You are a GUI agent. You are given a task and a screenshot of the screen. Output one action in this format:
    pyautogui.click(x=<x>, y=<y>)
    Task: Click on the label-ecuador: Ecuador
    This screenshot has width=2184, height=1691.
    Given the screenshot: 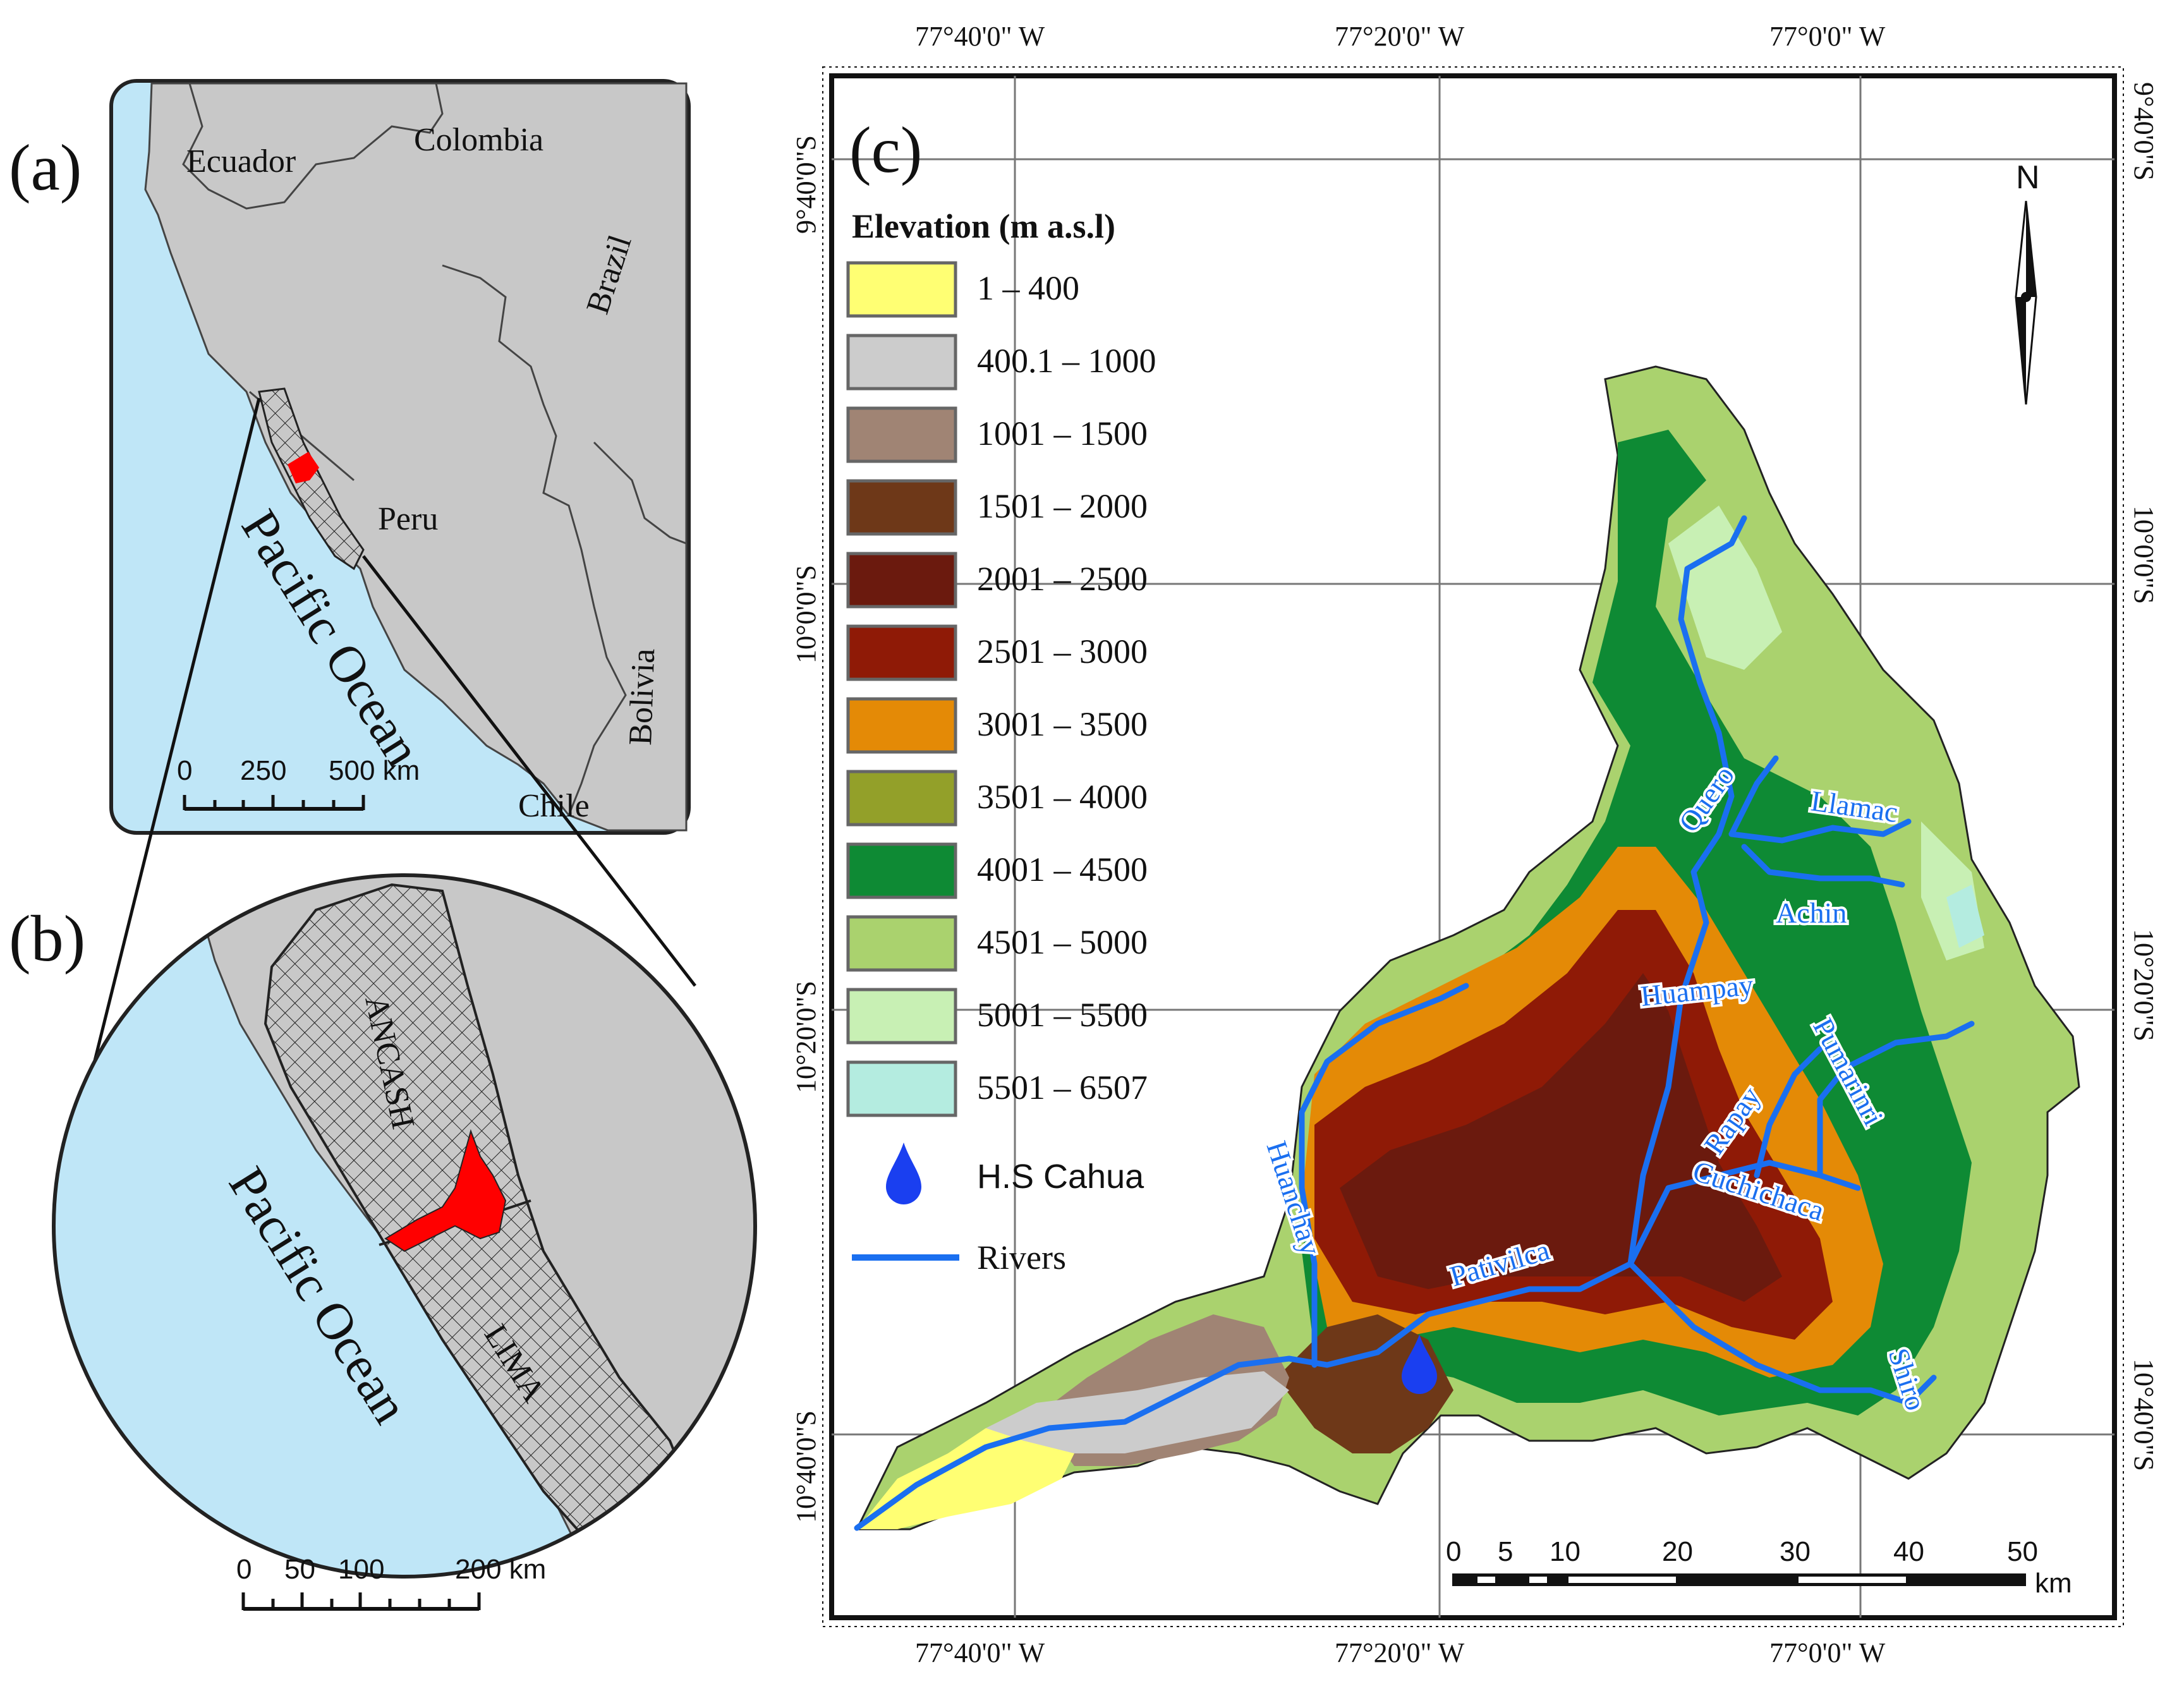 What is the action you would take?
    pyautogui.click(x=241, y=161)
    